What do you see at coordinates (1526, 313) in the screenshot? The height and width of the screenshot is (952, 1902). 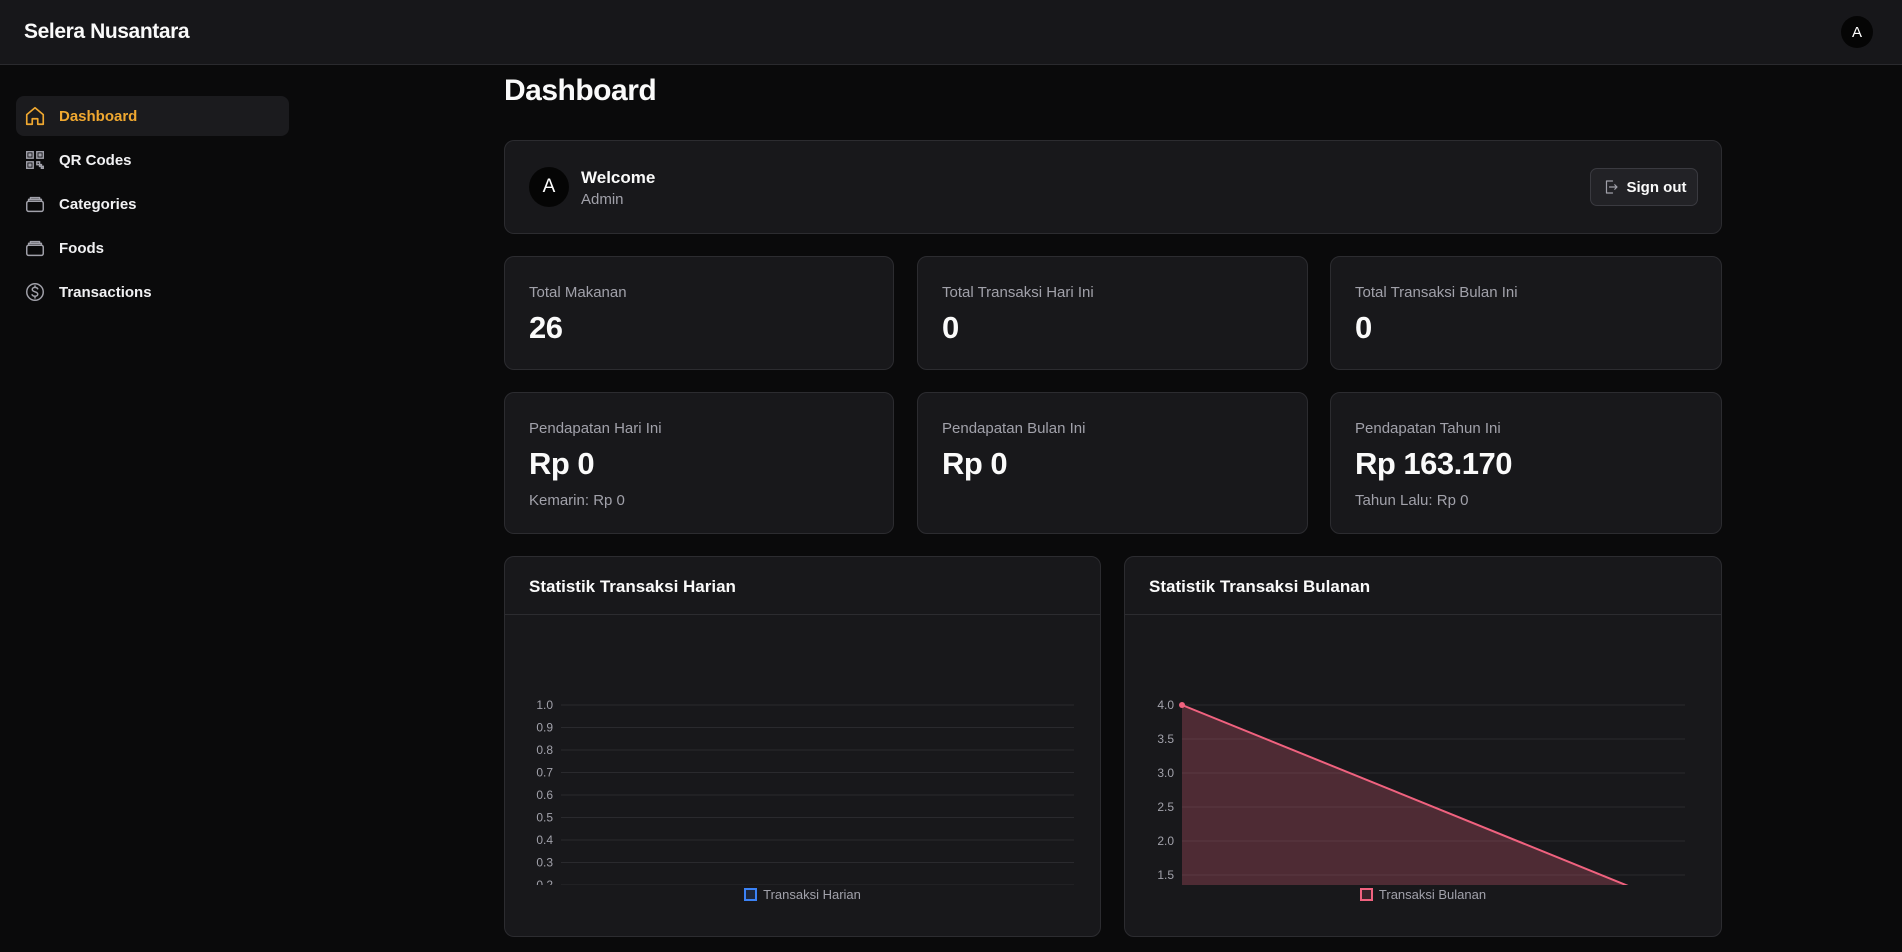 I see `stat-card-transaksi-bulan-ini: Total Transaksi Bulan Ini 0` at bounding box center [1526, 313].